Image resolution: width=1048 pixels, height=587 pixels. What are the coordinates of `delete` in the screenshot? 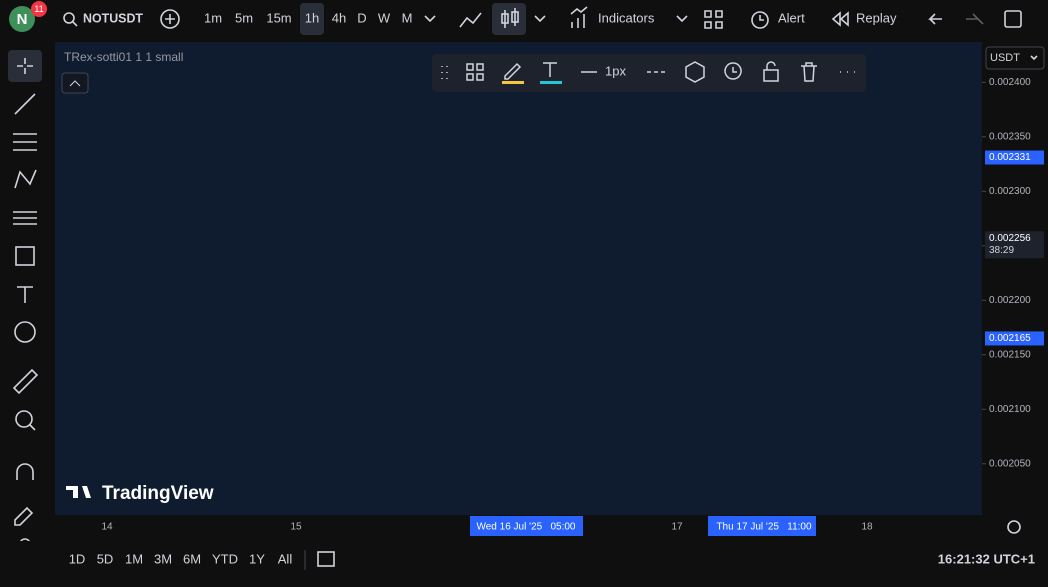 It's located at (809, 72).